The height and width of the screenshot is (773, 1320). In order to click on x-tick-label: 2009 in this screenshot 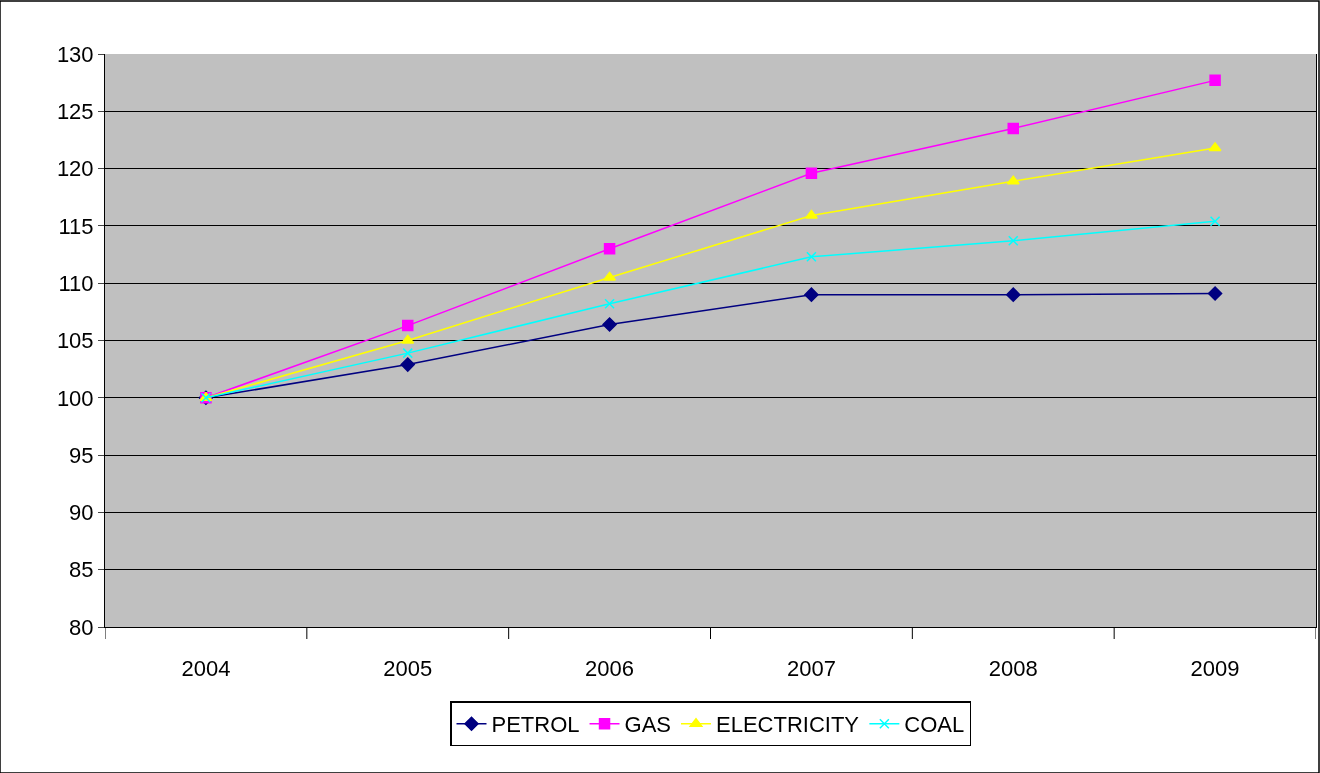, I will do `click(1215, 669)`.